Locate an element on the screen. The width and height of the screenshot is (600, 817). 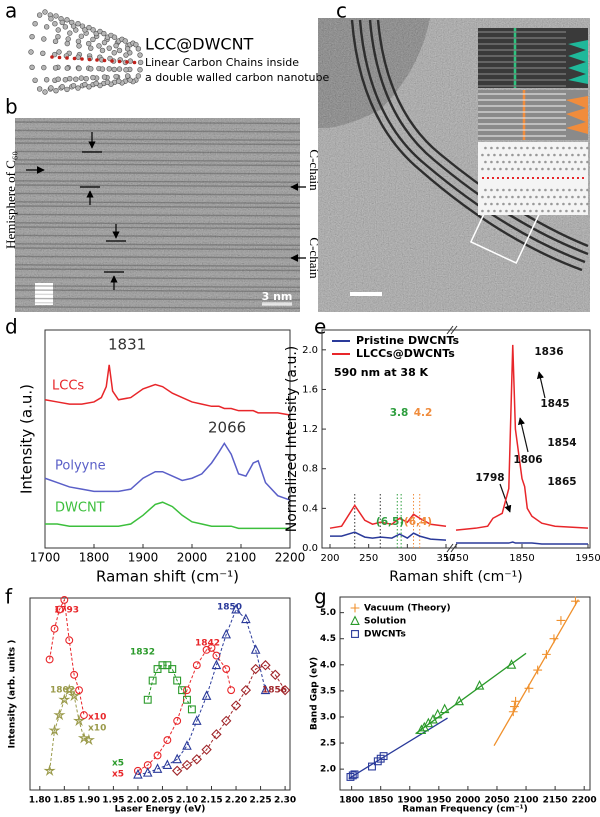
plot-frame is located at coordinates (160, 694).